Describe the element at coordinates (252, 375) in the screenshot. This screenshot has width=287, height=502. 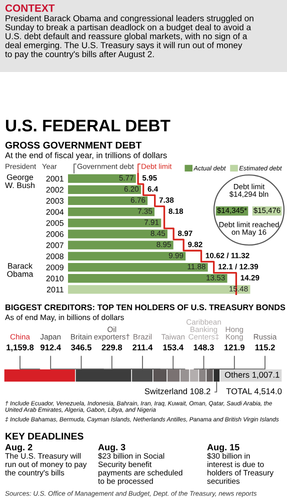
I see `text: Others 1,007.1` at that location.